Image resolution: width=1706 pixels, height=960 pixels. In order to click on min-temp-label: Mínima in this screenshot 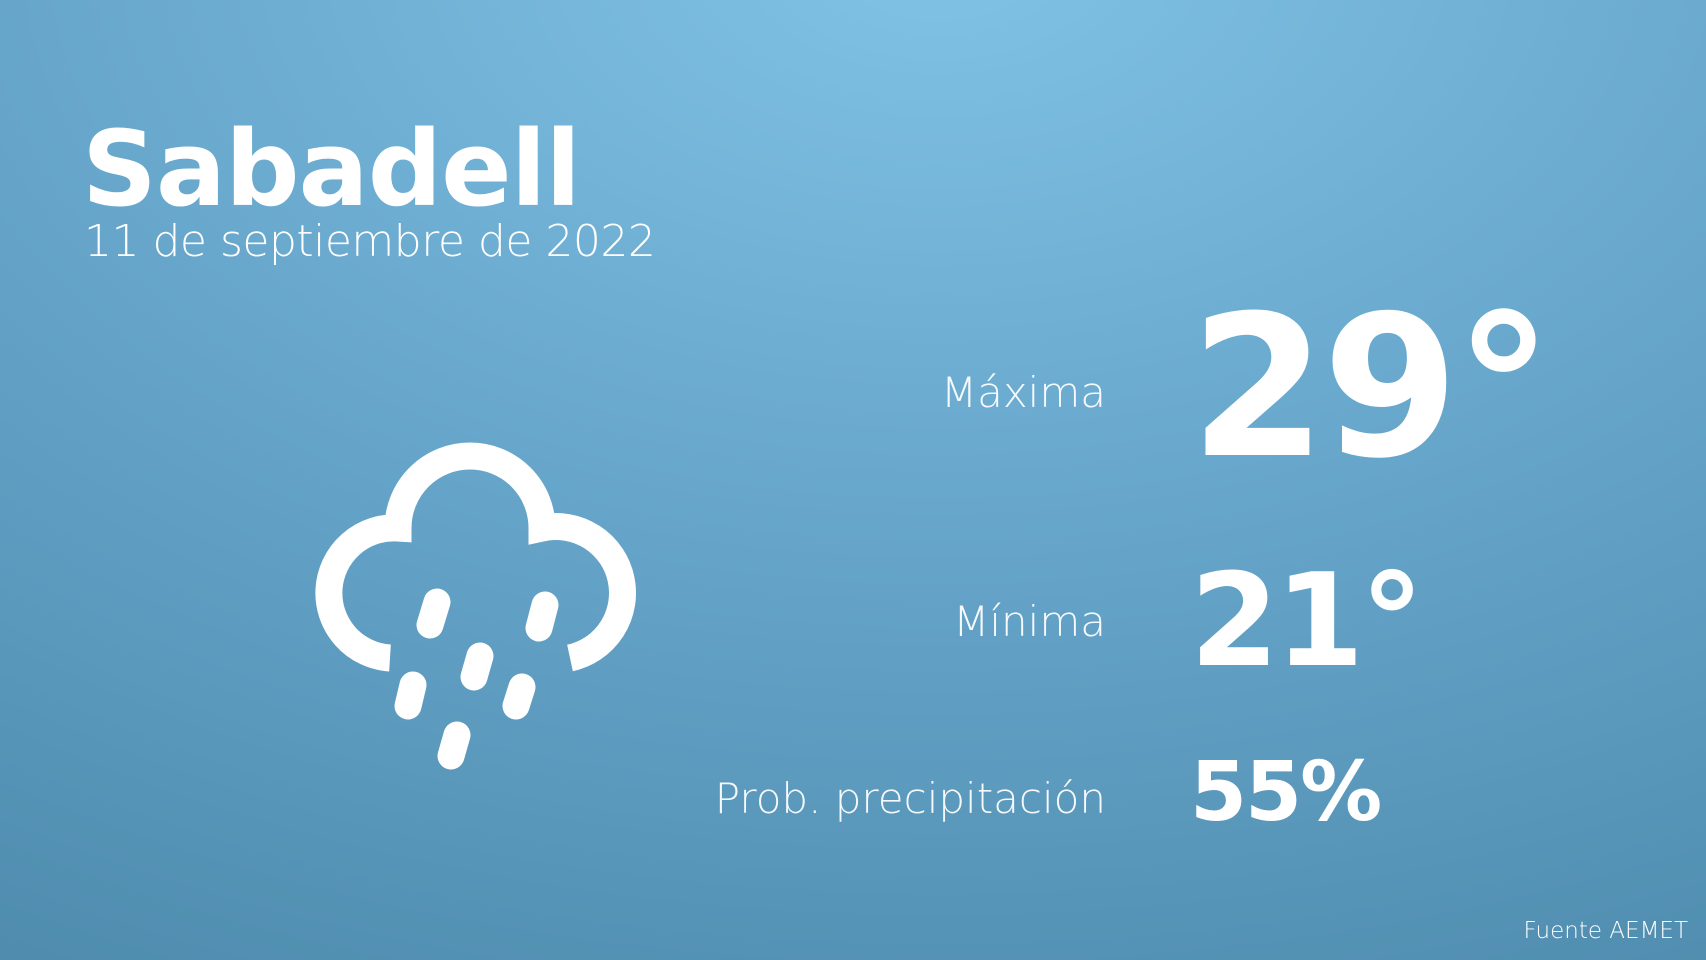, I will do `click(1029, 621)`.